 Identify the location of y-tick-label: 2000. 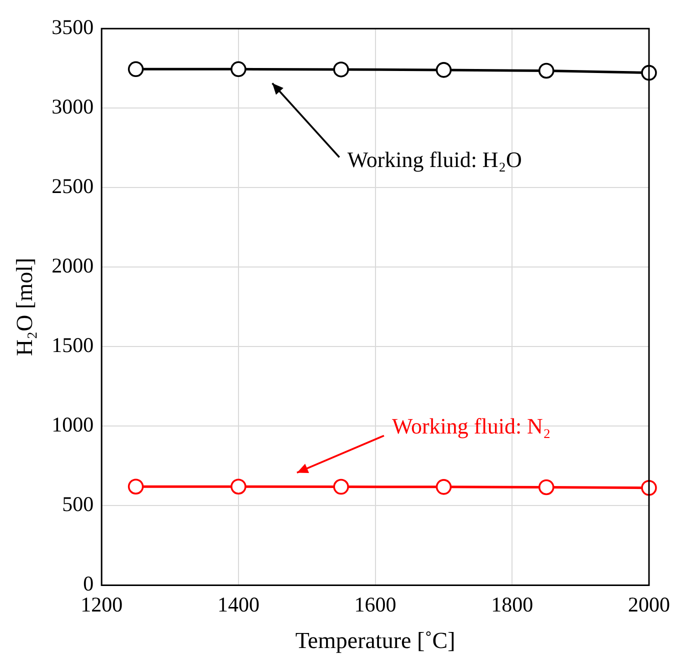
(73, 266).